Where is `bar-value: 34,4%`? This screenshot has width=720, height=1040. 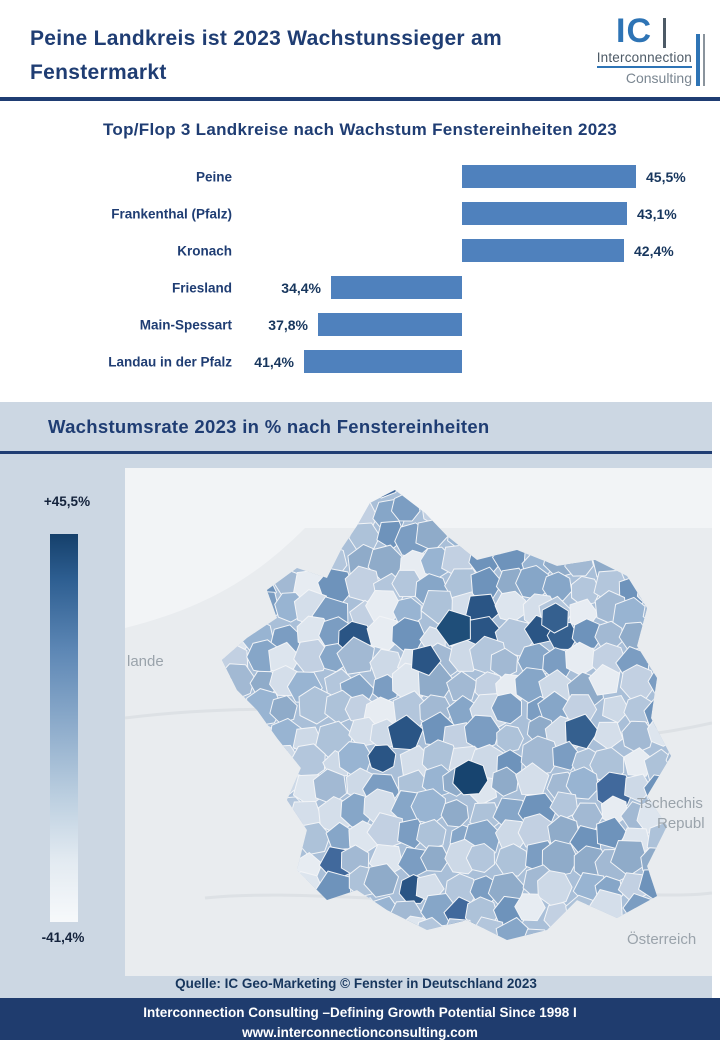
bar-value: 34,4% is located at coordinates (301, 287).